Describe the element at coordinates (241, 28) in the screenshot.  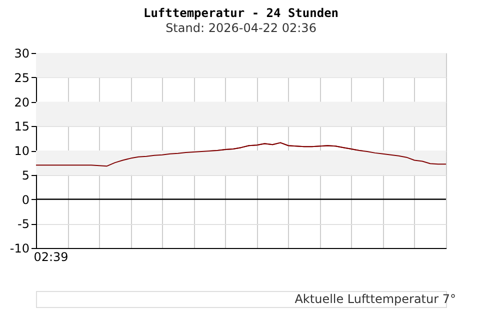
I see `chart-subtitle: Stand: 2026-04-22 02:36` at that location.